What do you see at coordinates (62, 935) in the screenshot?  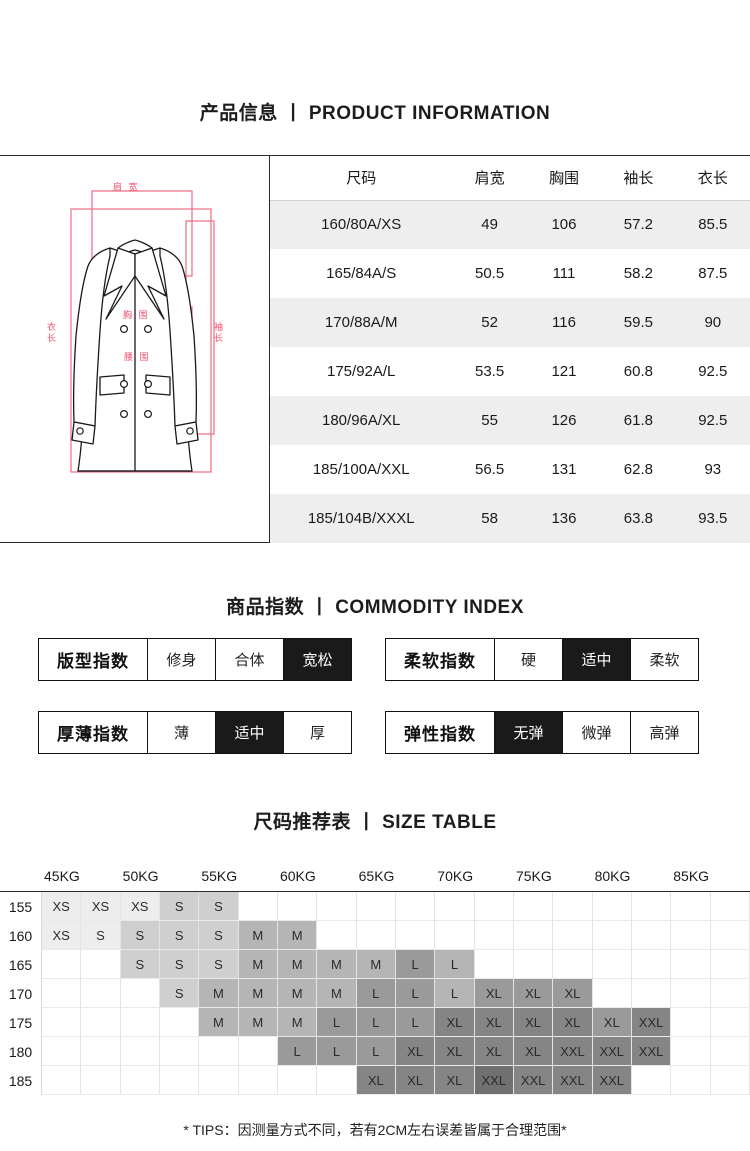 I see `size-grid-cell: XS` at bounding box center [62, 935].